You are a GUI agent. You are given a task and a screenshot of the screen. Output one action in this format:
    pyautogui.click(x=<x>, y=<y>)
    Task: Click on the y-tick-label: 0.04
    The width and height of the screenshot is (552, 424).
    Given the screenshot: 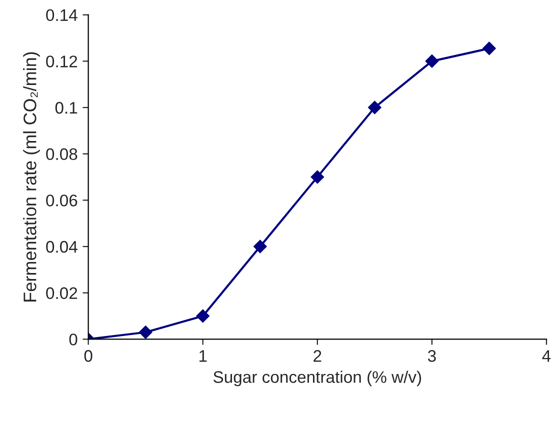 What is the action you would take?
    pyautogui.click(x=62, y=246)
    